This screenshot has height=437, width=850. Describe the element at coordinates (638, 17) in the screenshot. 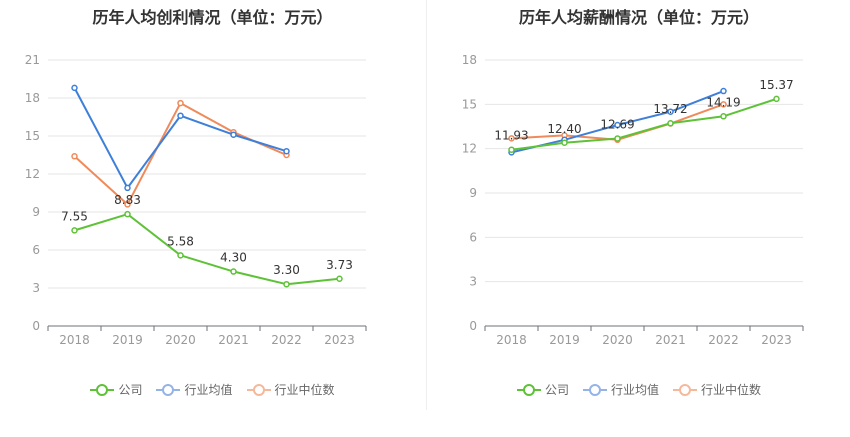

I see `chart-title: 历年人均薪酬情况（单位：万元）` at that location.